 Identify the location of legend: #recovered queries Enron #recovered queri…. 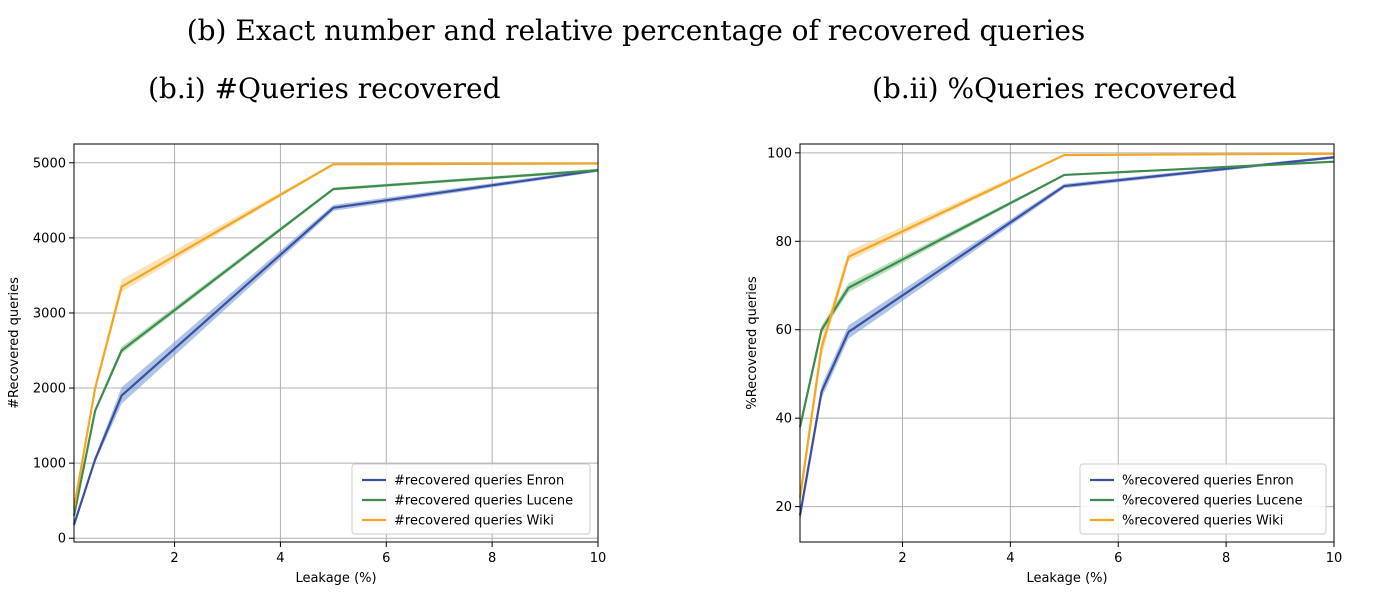
(471, 499).